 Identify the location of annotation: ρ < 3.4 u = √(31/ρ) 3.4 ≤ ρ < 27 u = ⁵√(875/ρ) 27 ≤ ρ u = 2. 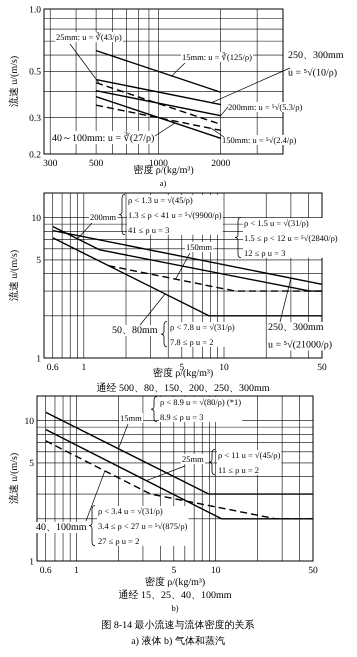
(143, 526).